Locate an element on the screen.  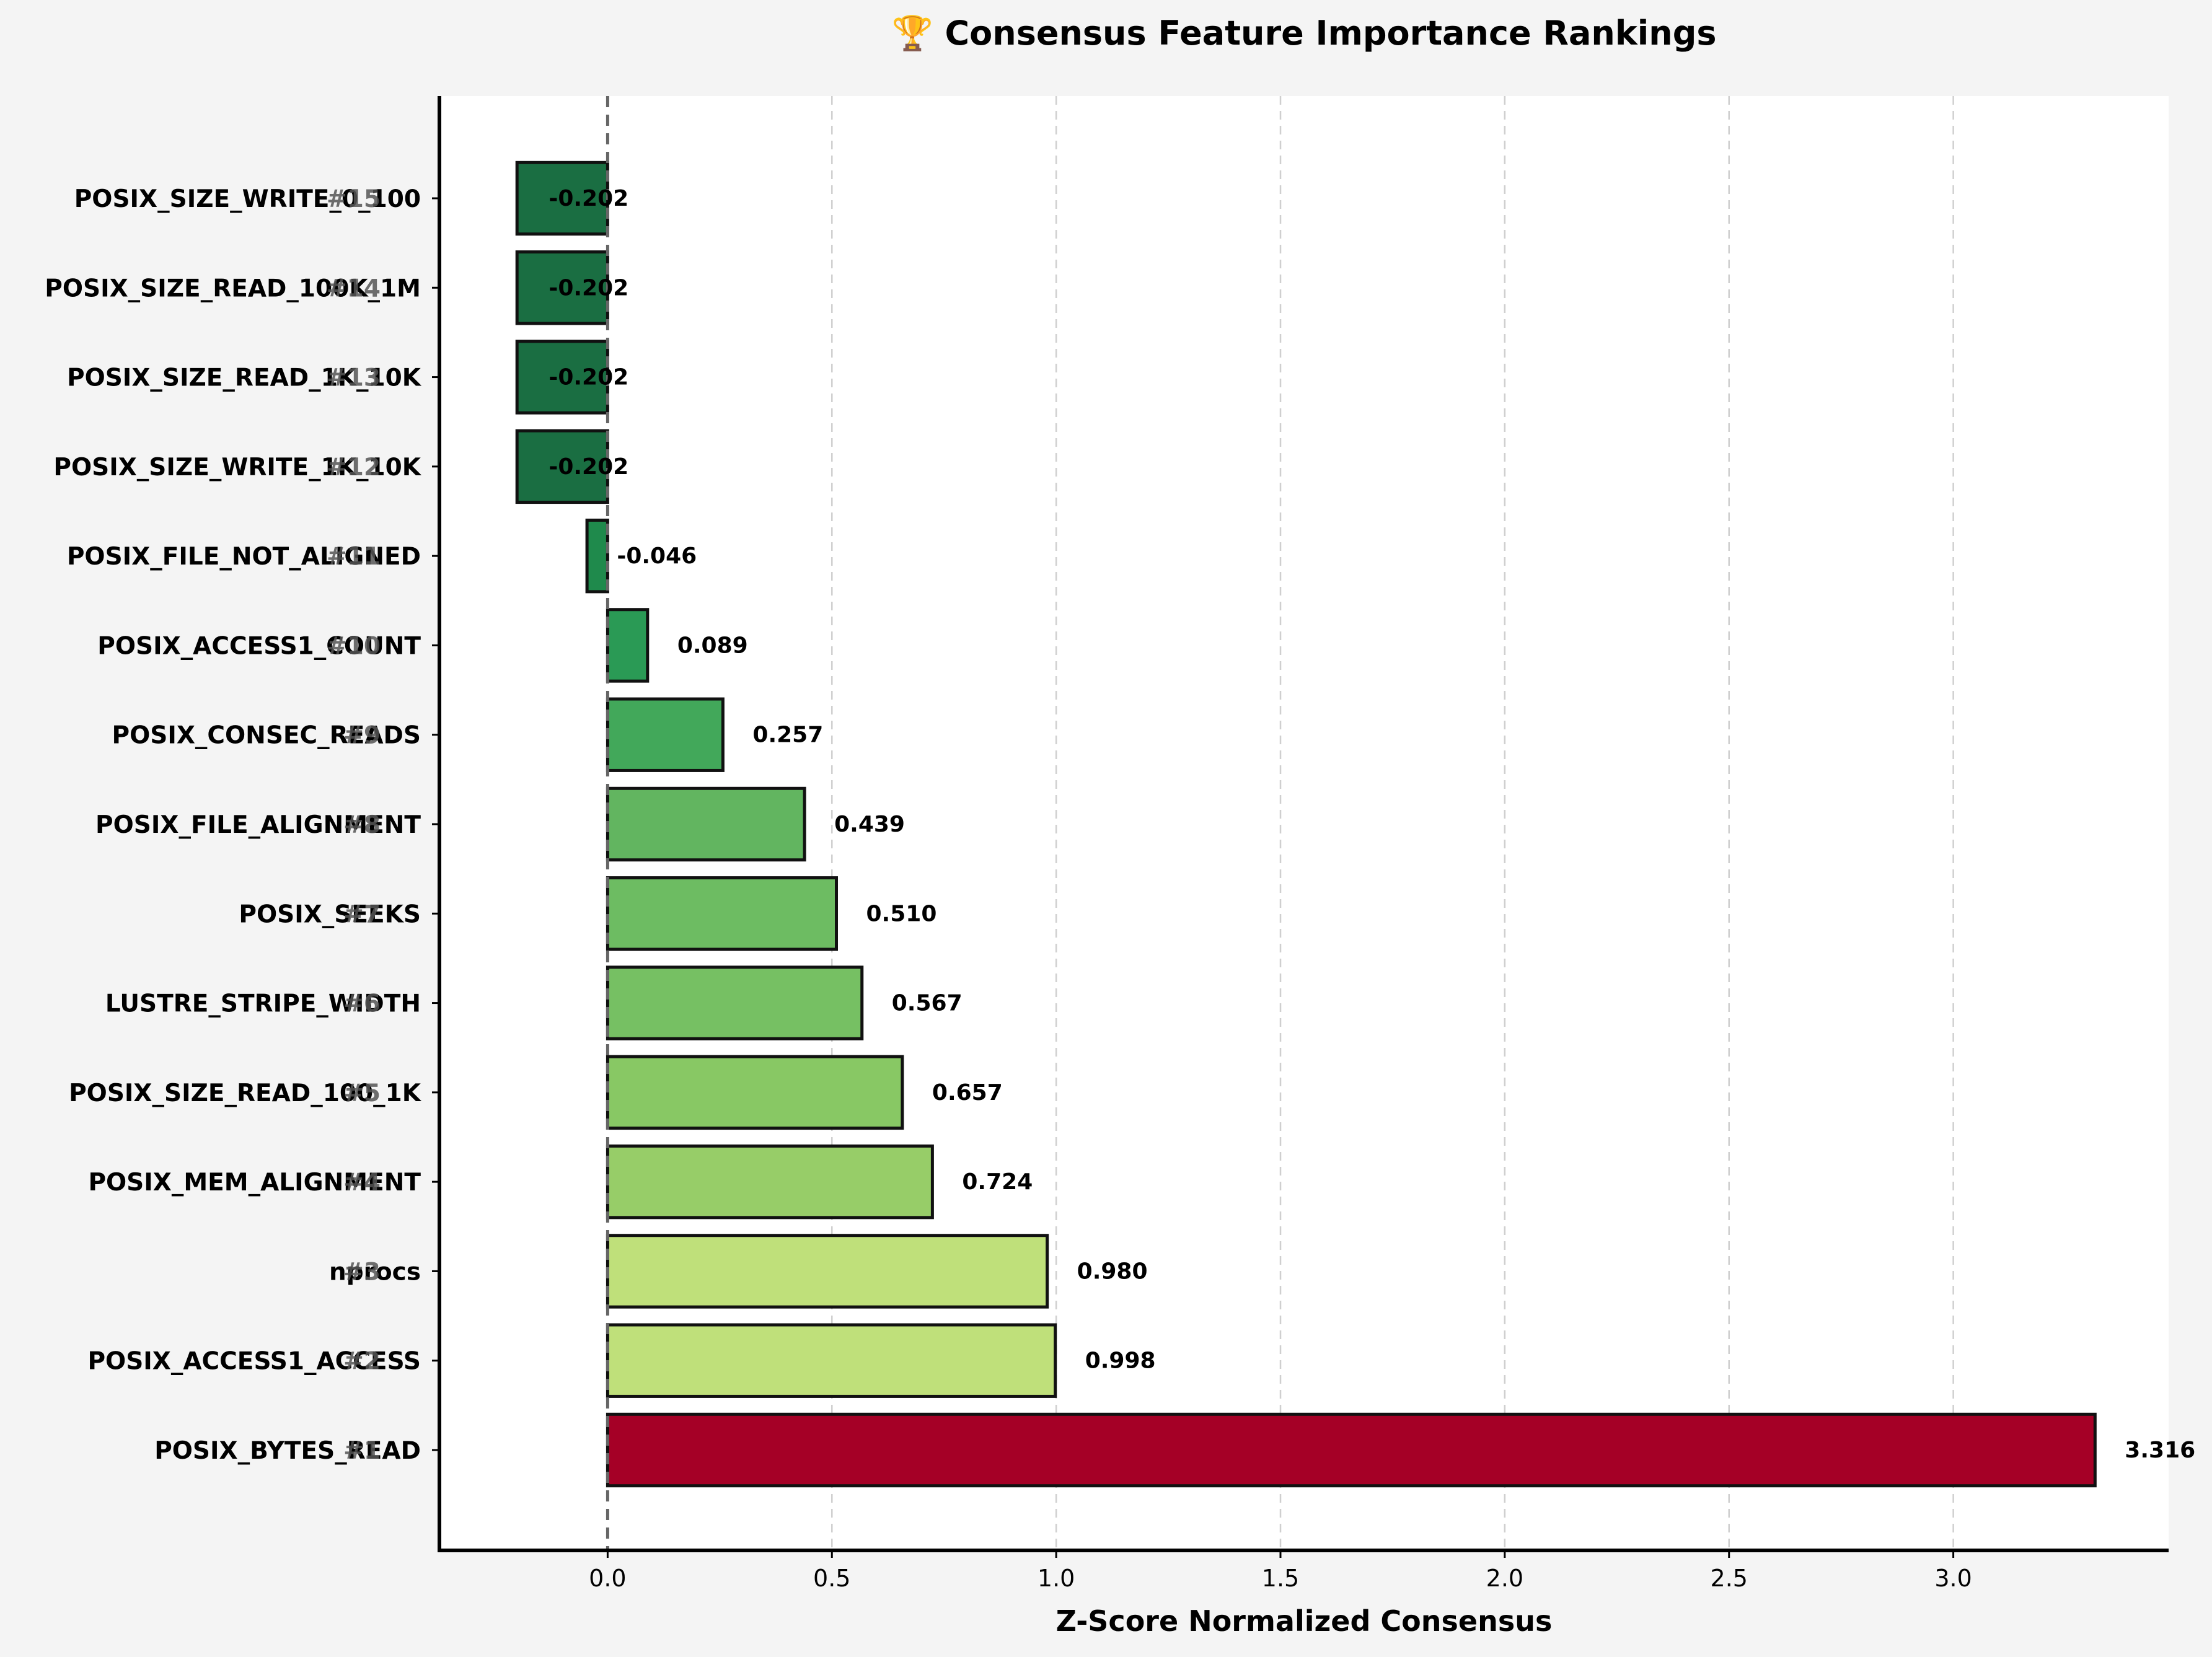
rank-label: #13 is located at coordinates (354, 378).